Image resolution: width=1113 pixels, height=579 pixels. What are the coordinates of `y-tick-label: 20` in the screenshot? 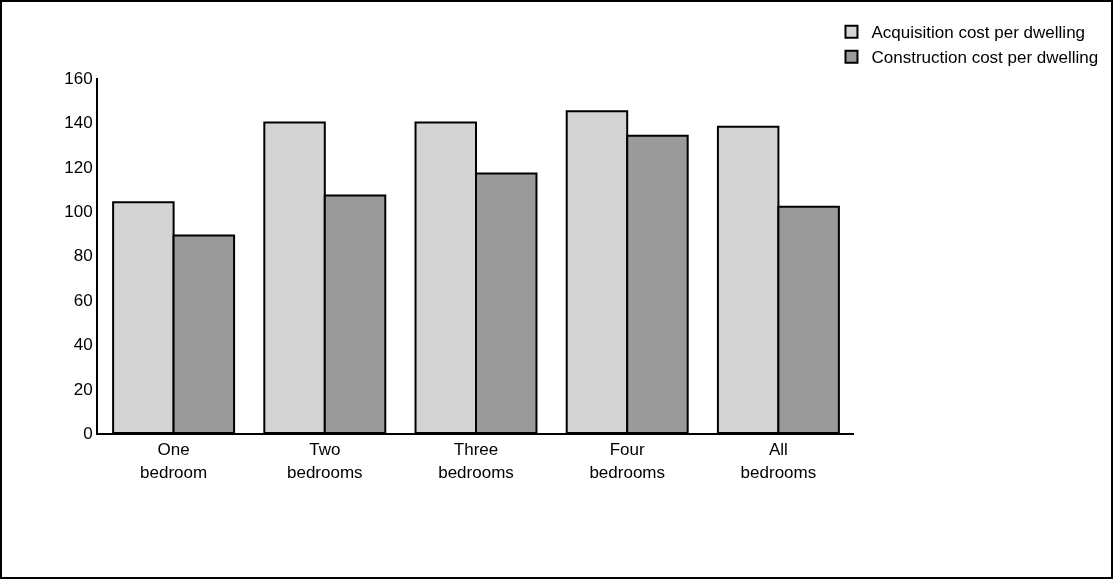 It's located at (83, 389).